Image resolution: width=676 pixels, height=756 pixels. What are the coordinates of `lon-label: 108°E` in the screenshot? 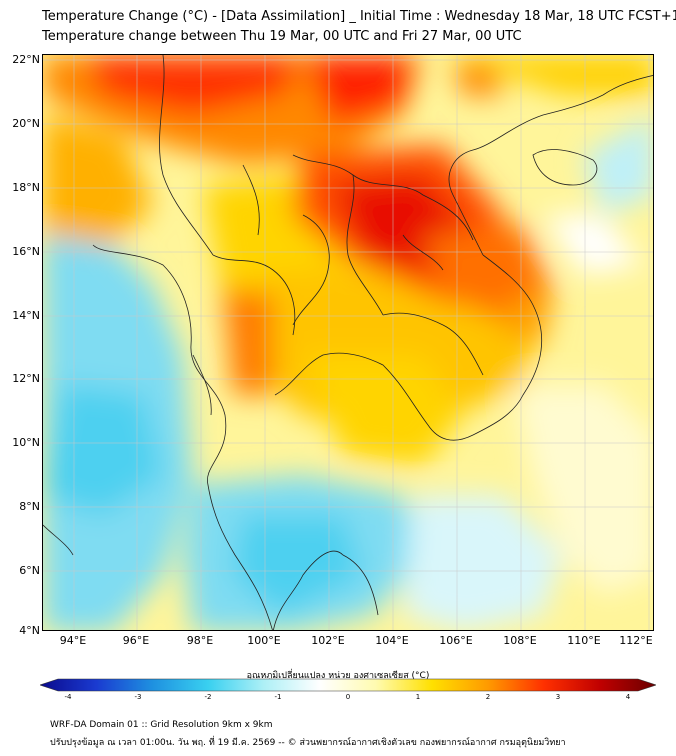 It's located at (520, 640).